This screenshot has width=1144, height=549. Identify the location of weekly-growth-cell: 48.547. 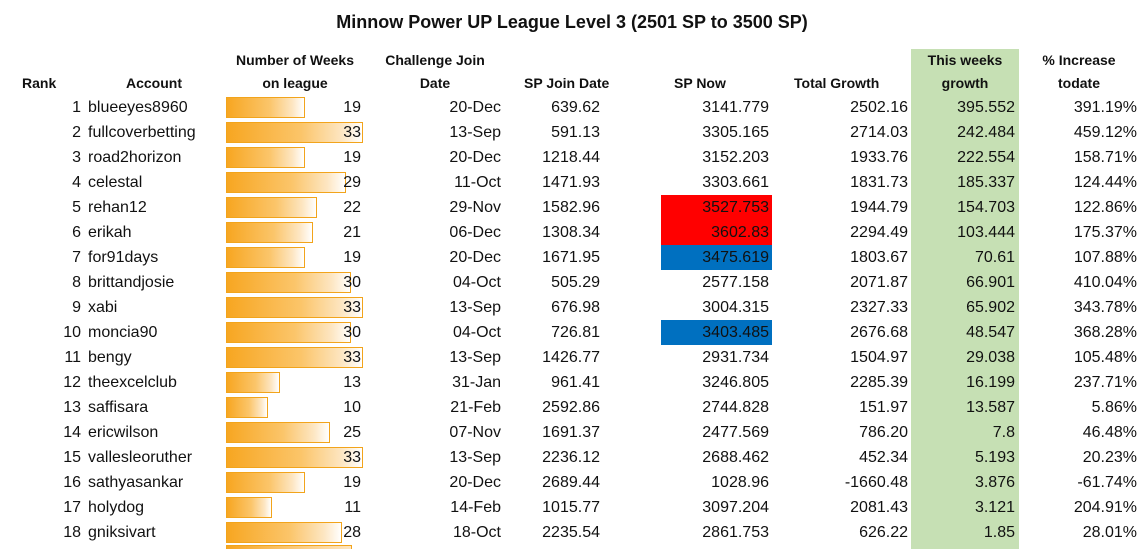
(990, 332).